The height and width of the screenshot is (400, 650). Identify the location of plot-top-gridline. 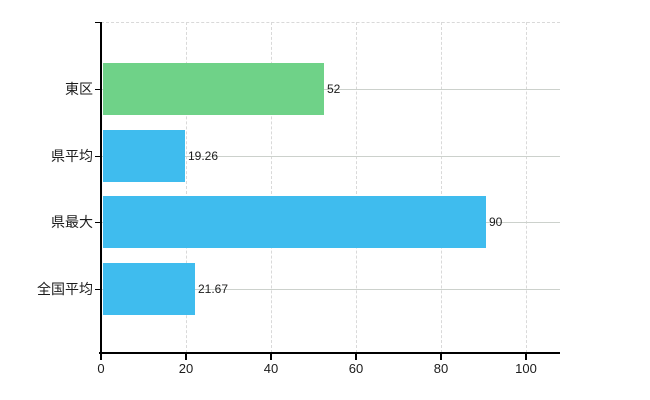
(330, 22).